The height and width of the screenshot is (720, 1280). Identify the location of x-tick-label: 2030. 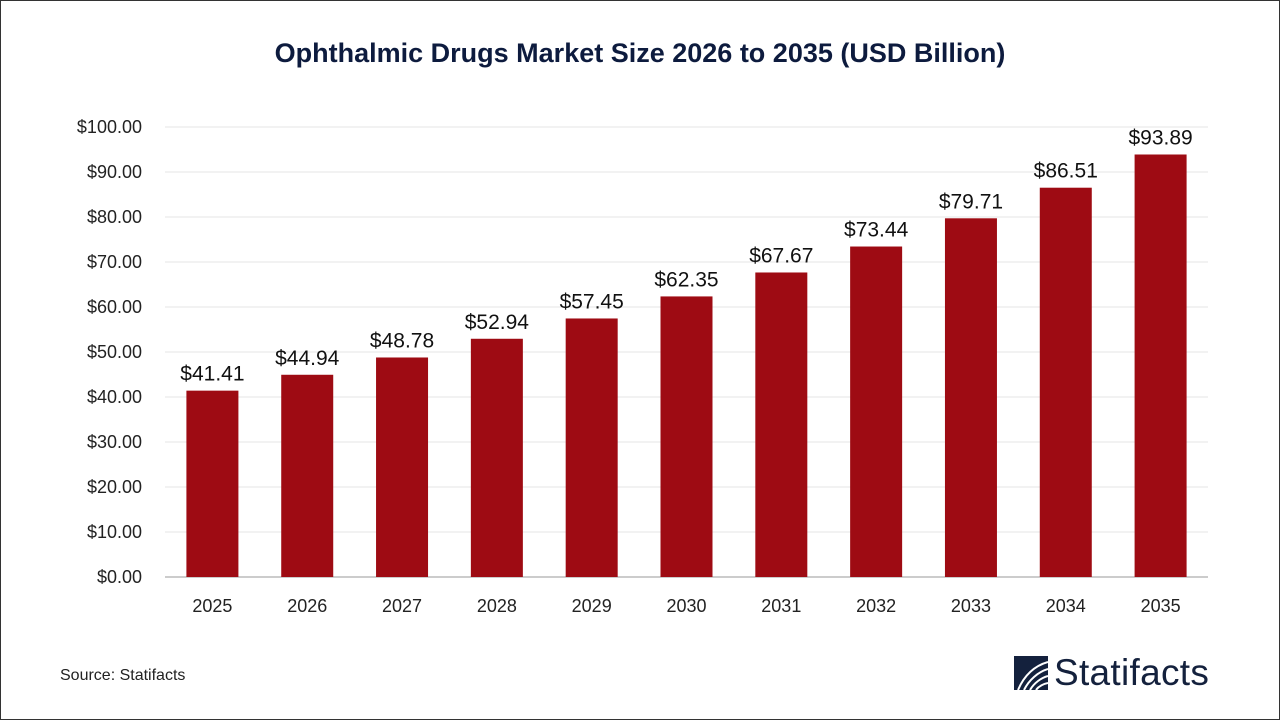
(686, 606).